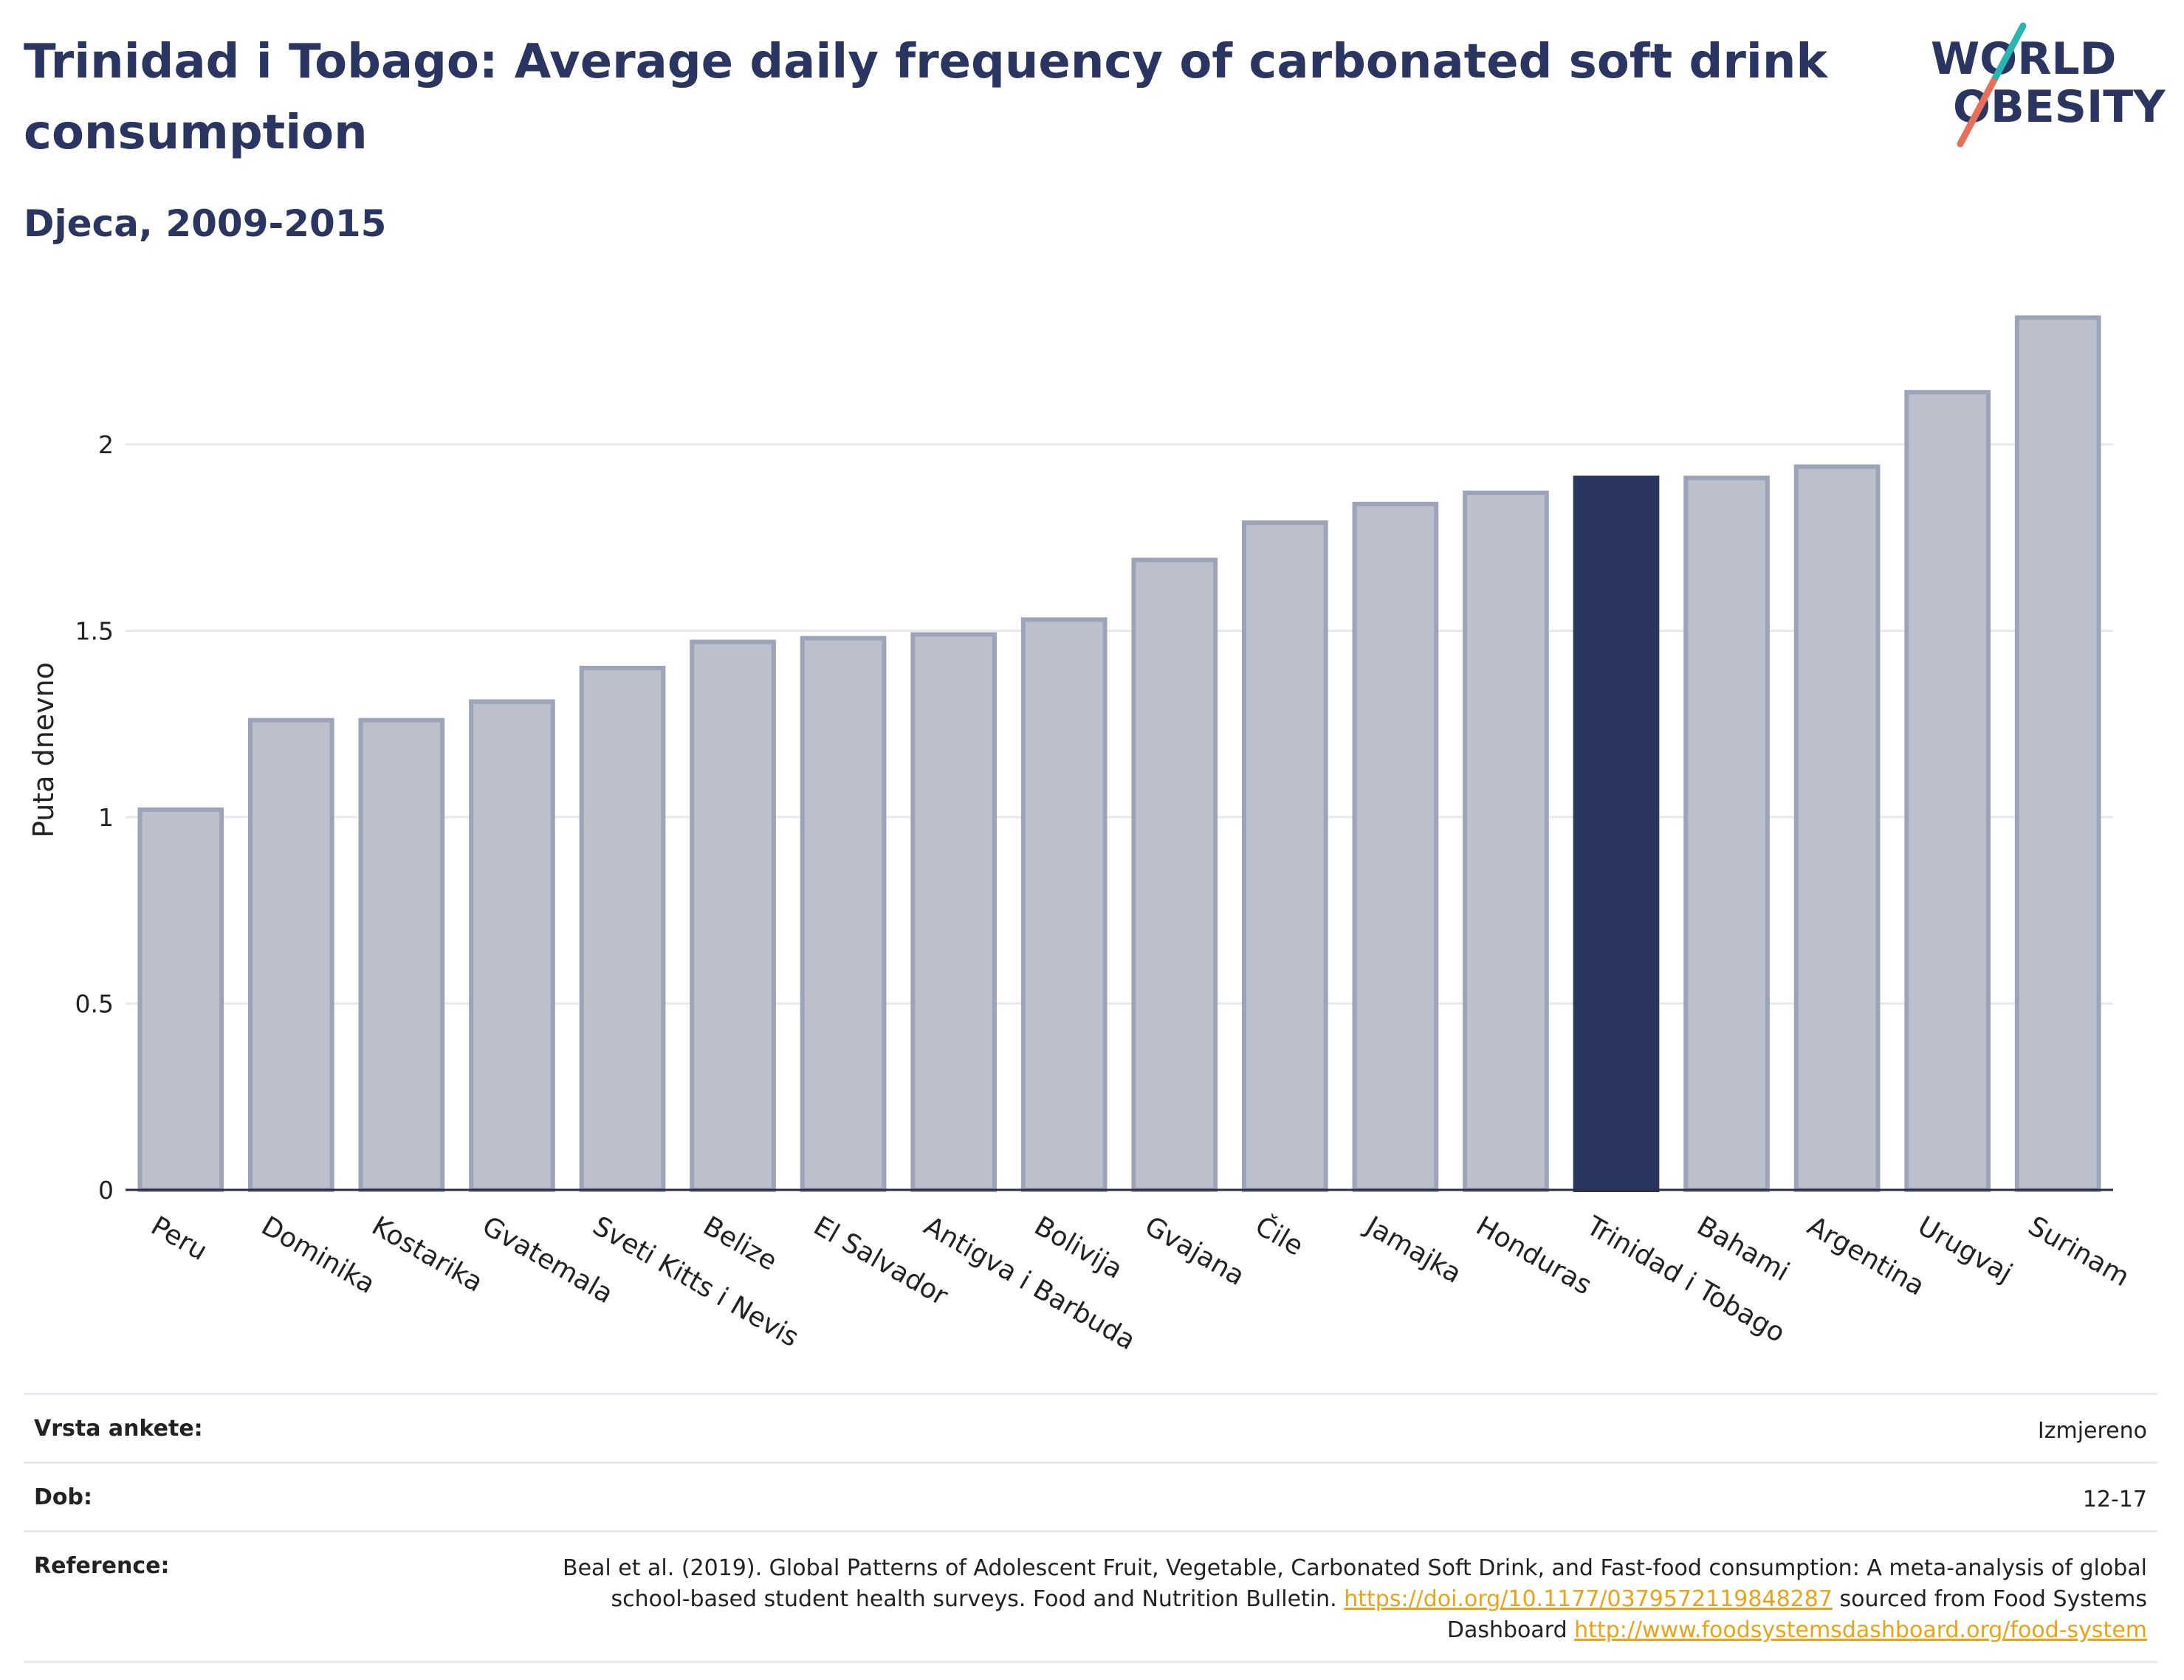 This screenshot has height=1680, width=2184. What do you see at coordinates (1413, 1250) in the screenshot?
I see `x-category-label: Jamajka` at bounding box center [1413, 1250].